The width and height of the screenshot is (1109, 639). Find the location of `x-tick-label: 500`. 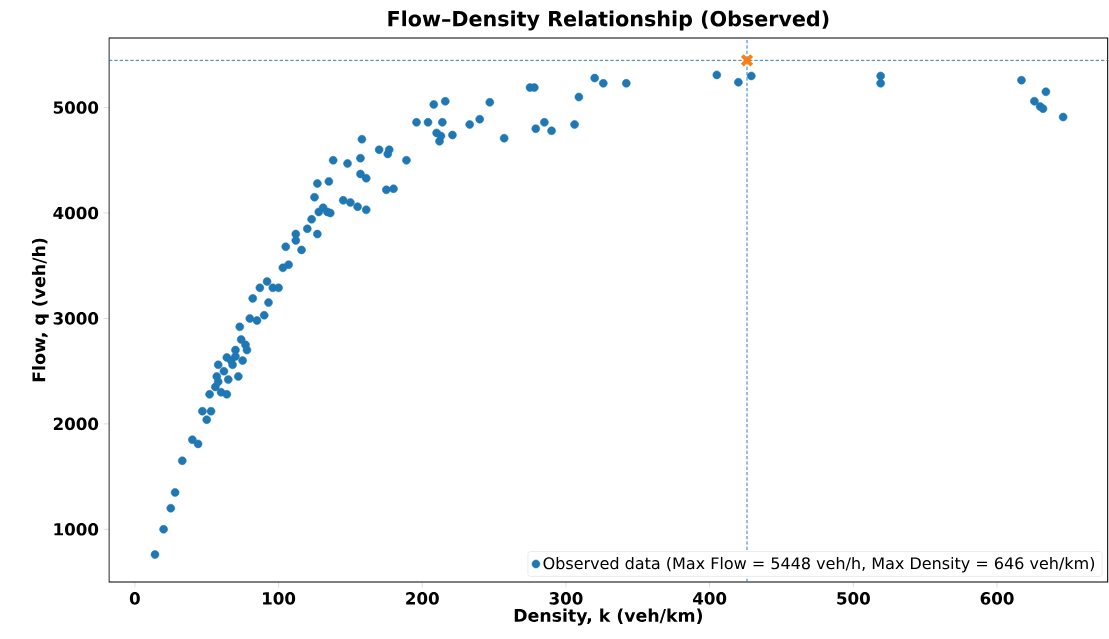

x-tick-label: 500 is located at coordinates (853, 598).